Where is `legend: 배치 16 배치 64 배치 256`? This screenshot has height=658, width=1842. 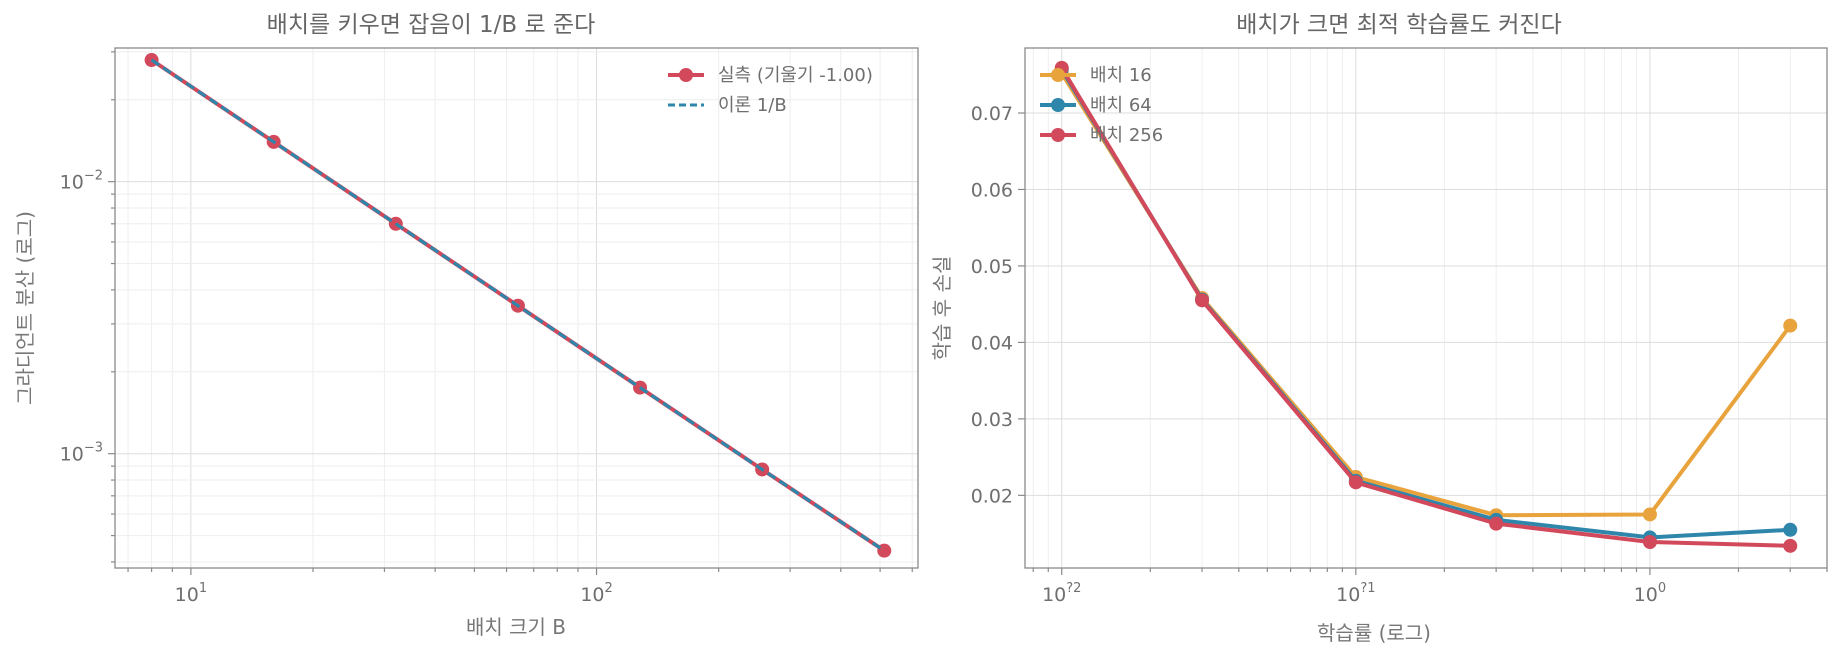 legend: 배치 16 배치 64 배치 256 is located at coordinates (1101, 105).